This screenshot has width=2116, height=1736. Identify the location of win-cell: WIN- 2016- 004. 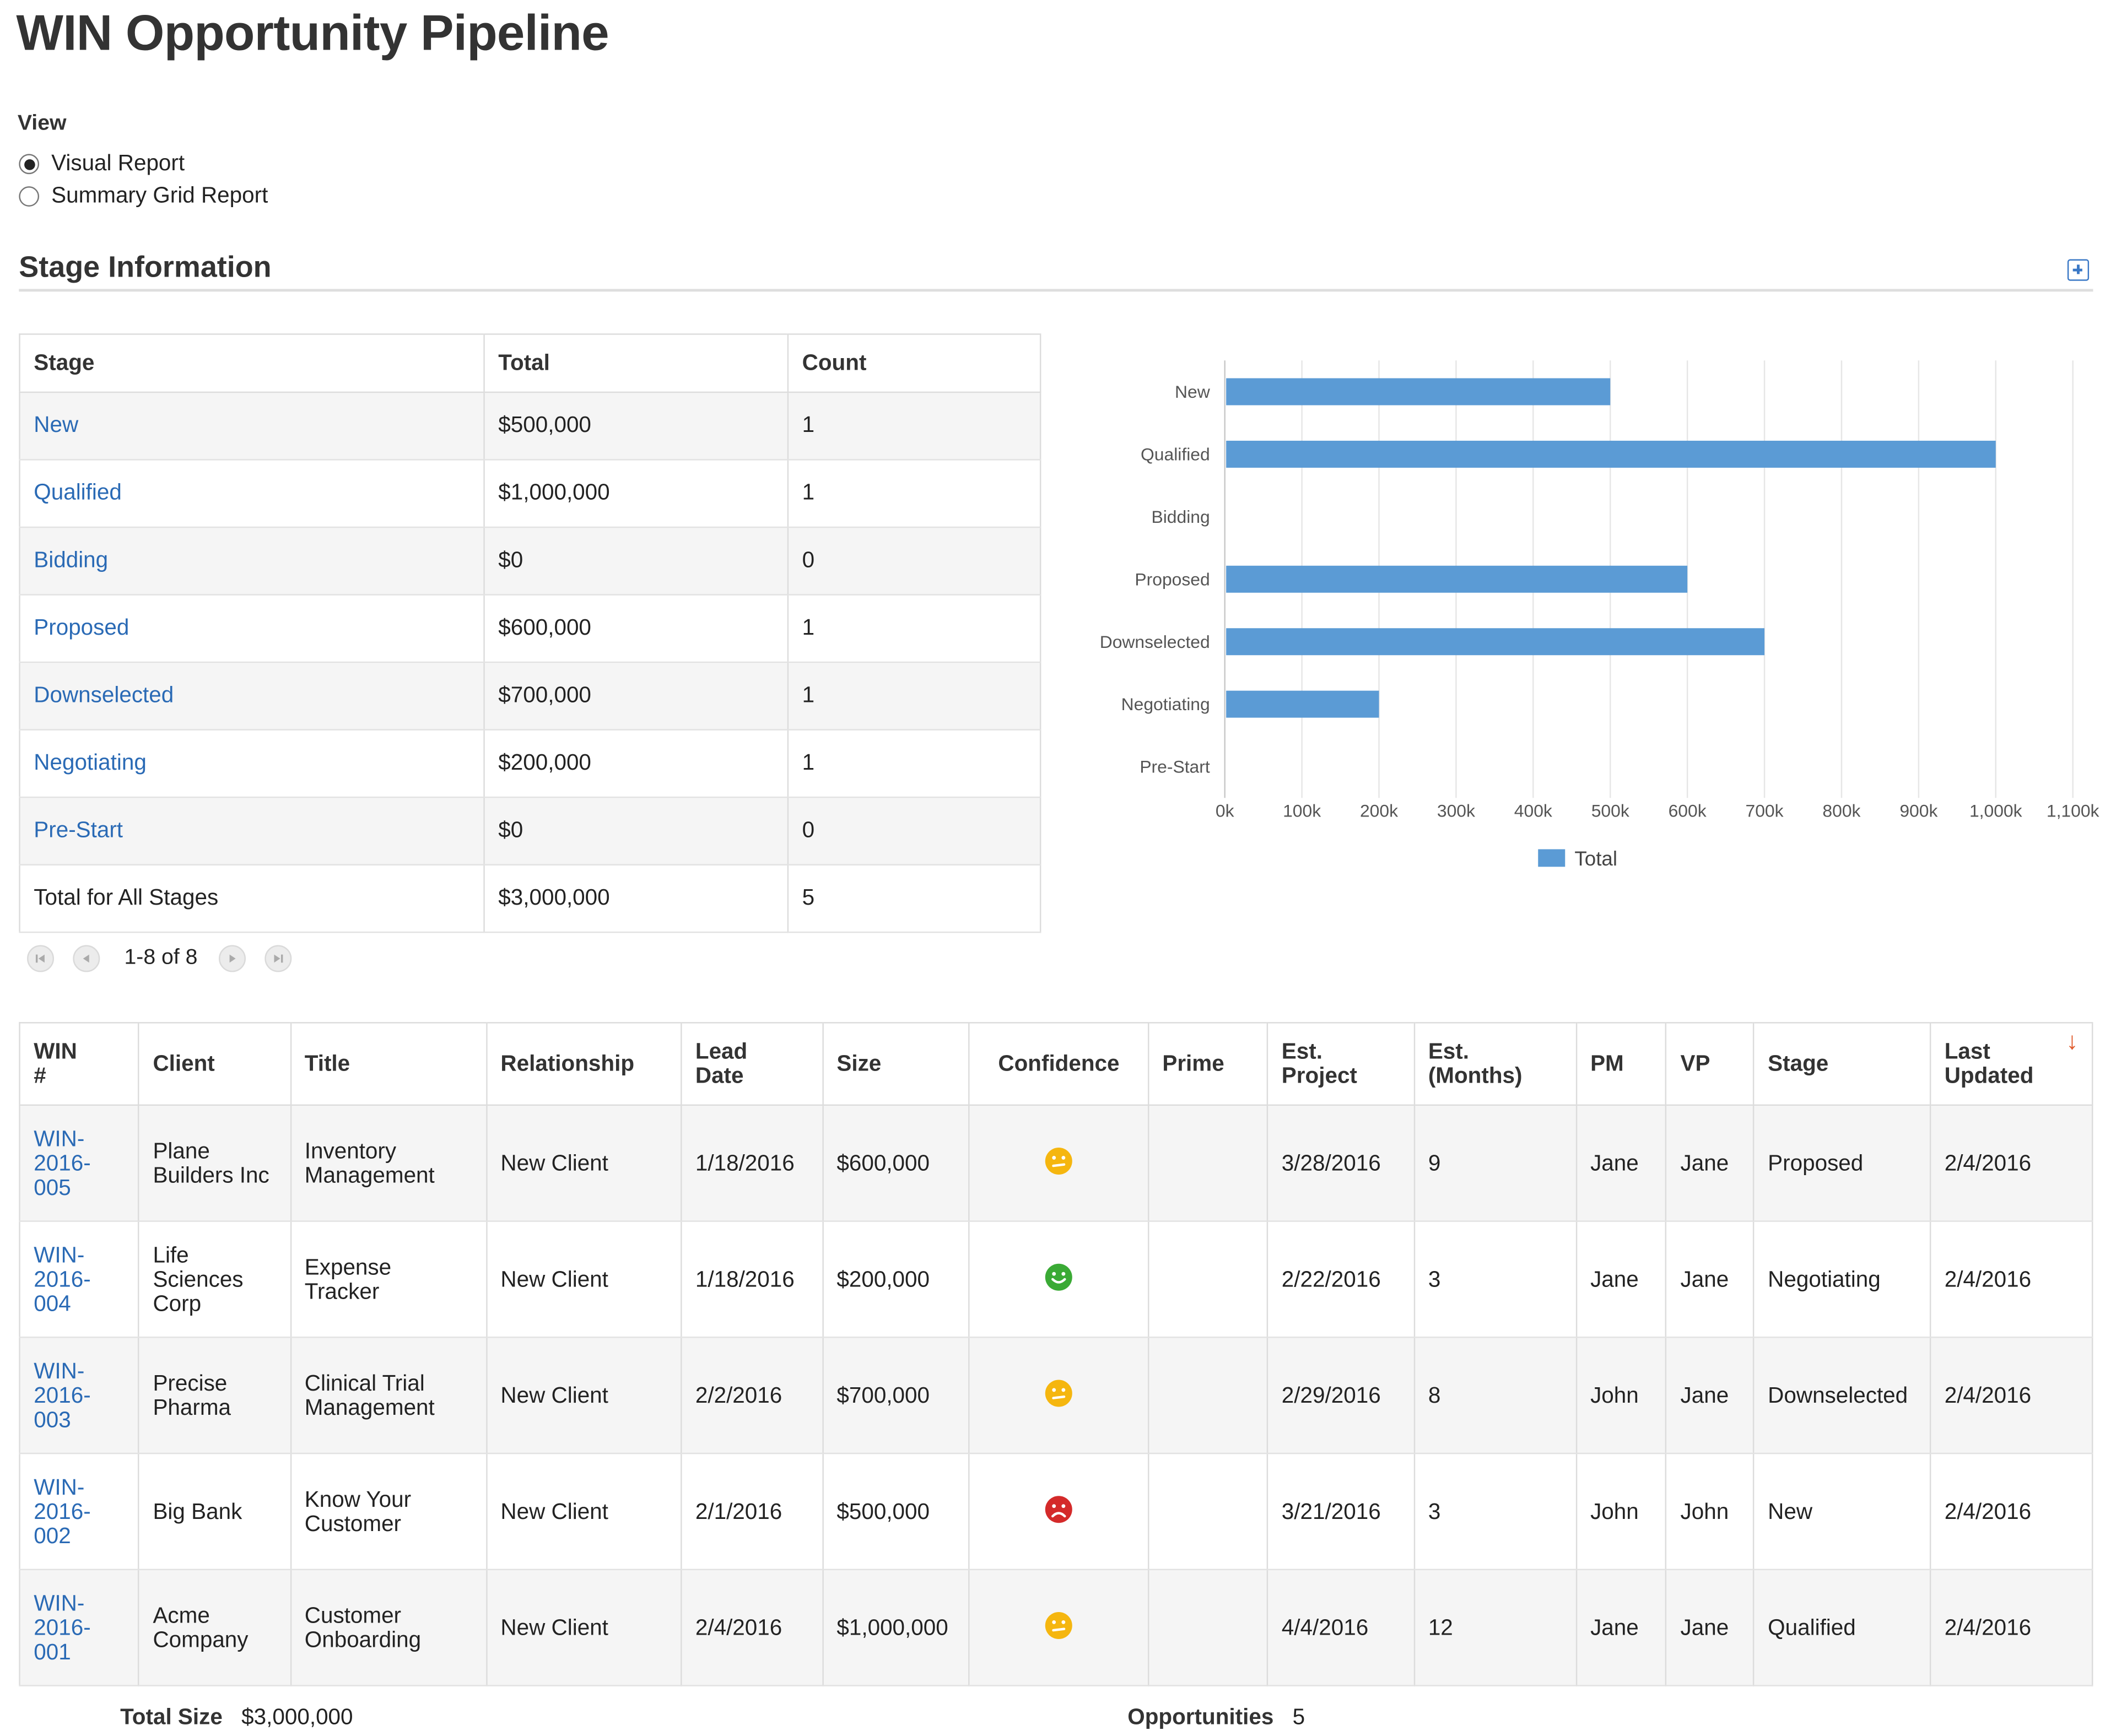
(79, 1279).